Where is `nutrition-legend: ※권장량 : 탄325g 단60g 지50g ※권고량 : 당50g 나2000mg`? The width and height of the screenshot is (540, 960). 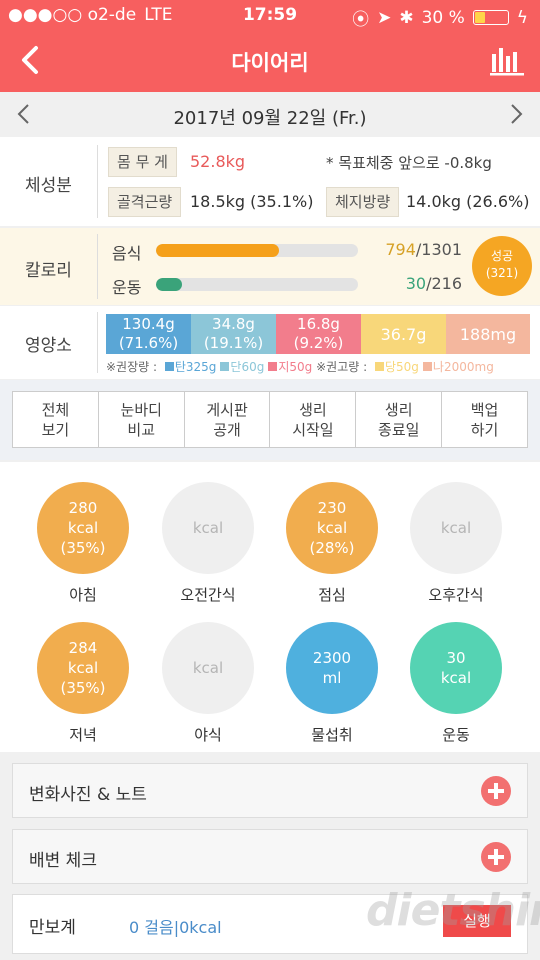
nutrition-legend: ※권장량 : 탄325g 단60g 지50g ※권고량 : 당50g 나2000mg is located at coordinates (300, 366).